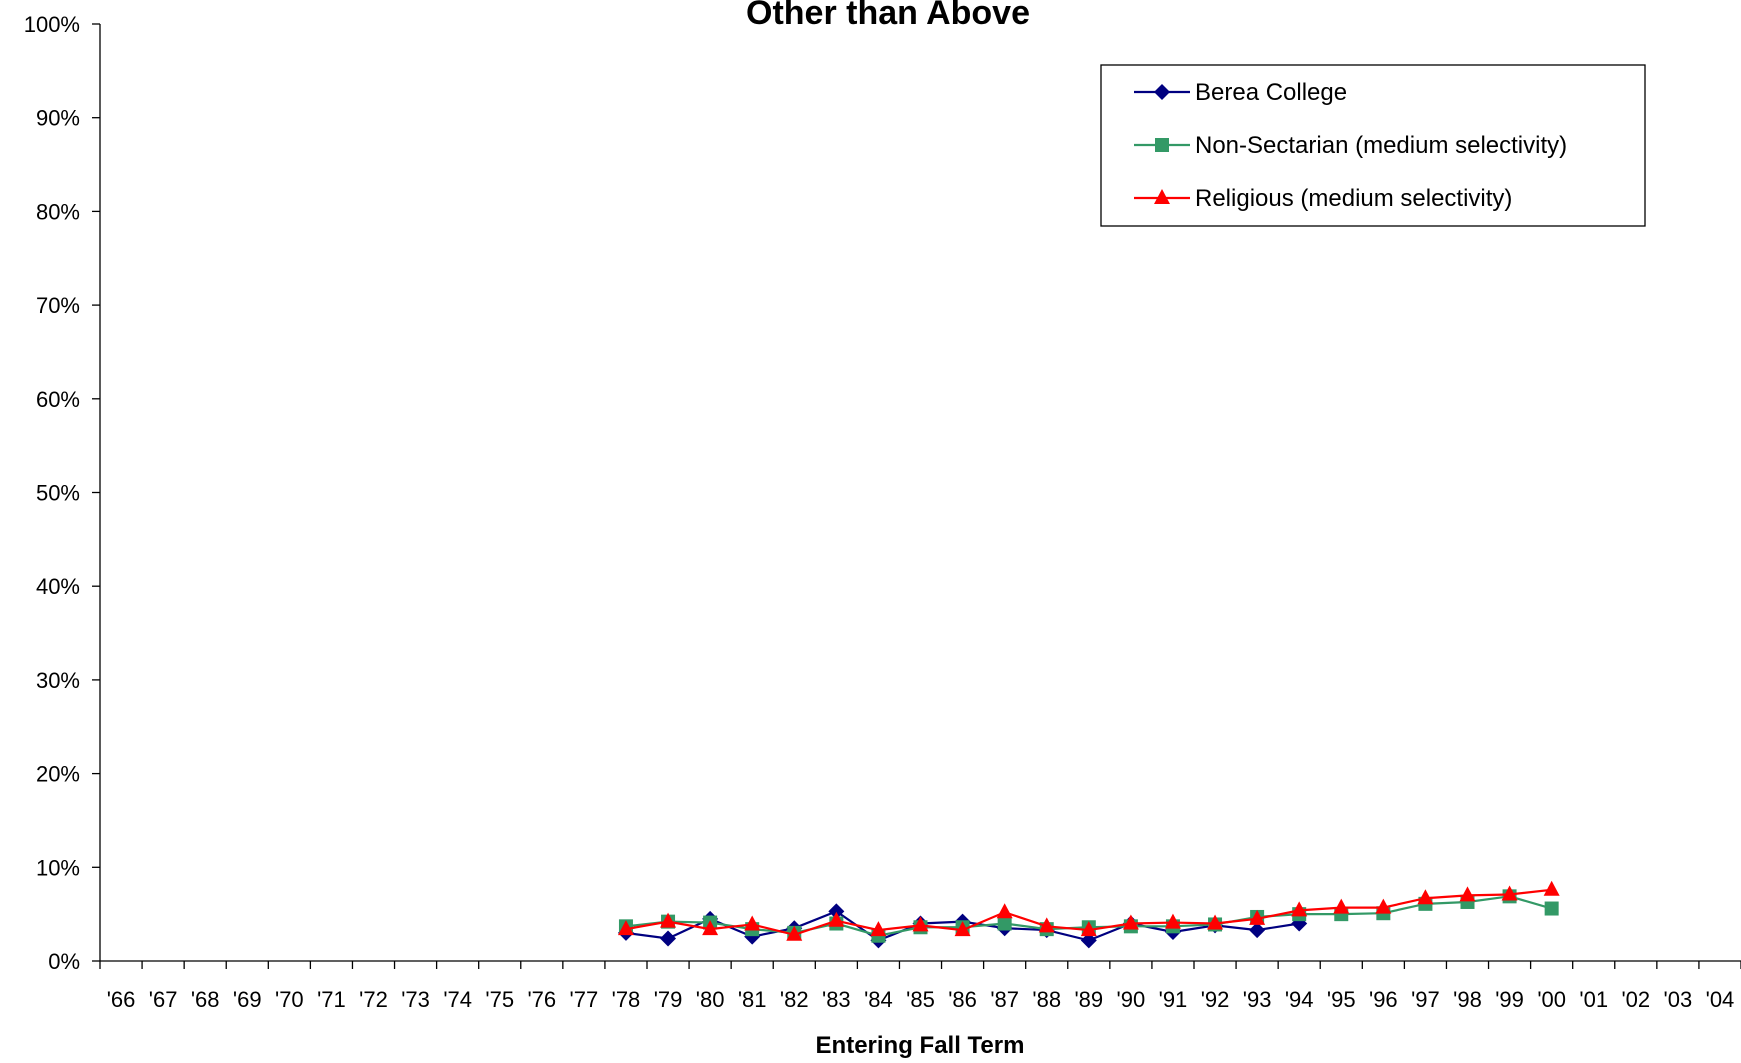 The image size is (1741, 1063). Describe the element at coordinates (1162, 145) in the screenshot. I see `legend-marker-square` at that location.